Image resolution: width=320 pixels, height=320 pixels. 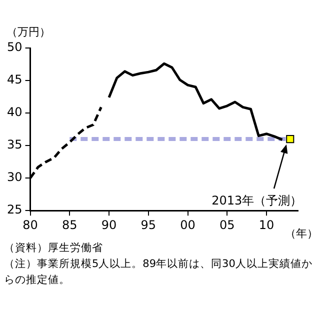 What do you see at coordinates (70, 225) in the screenshot?
I see `x-tick-label: 85` at bounding box center [70, 225].